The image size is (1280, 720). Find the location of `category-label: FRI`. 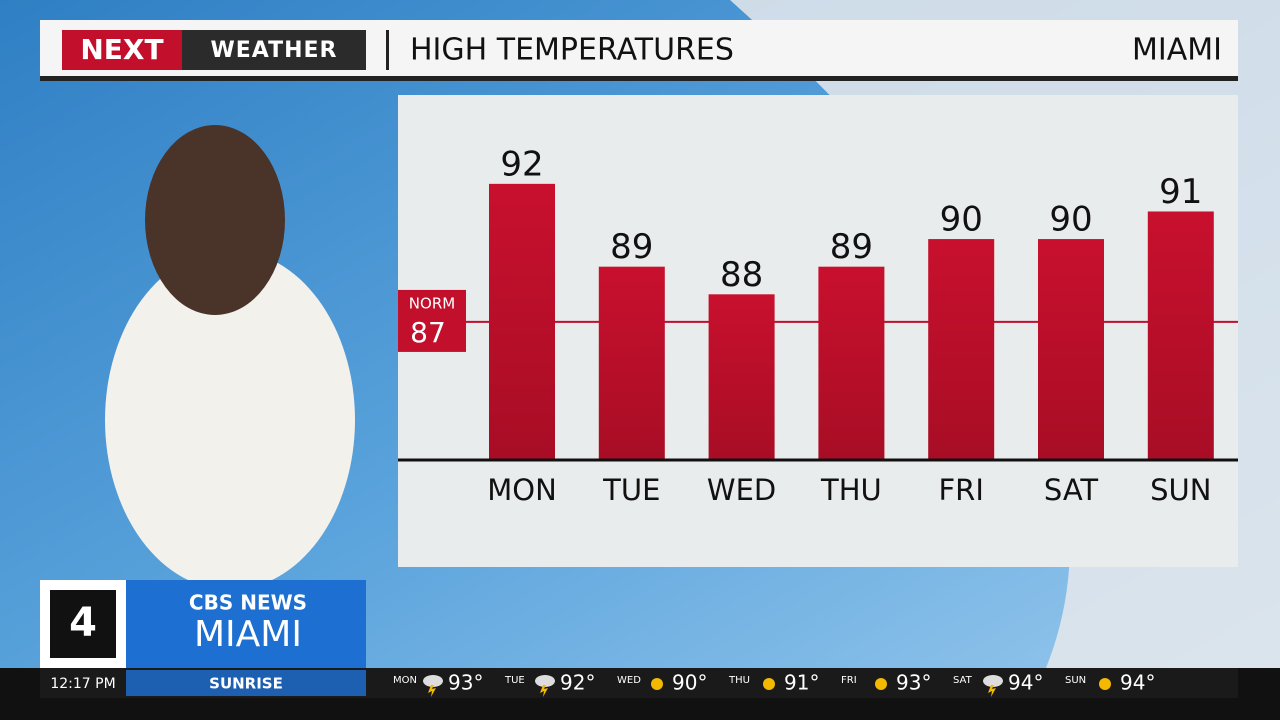

category-label: FRI is located at coordinates (961, 490).